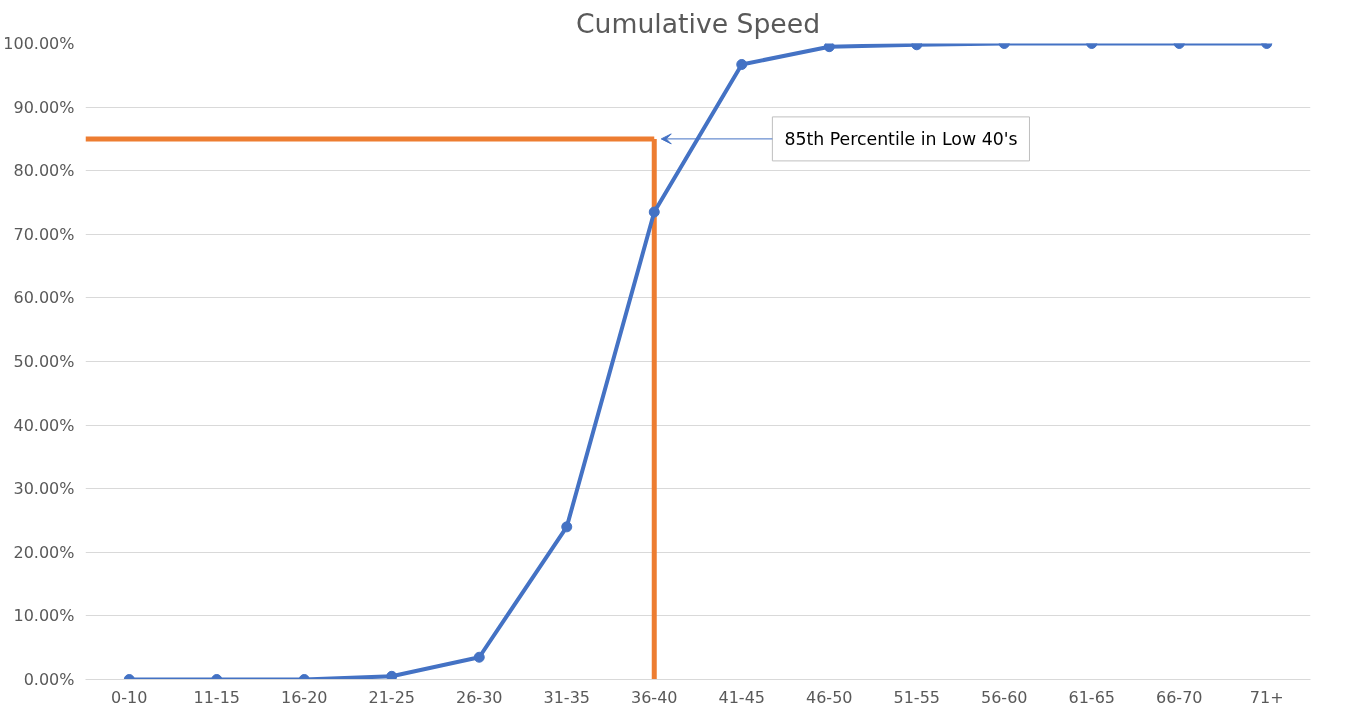 The image size is (1349, 714). Describe the element at coordinates (916, 697) in the screenshot. I see `x-tick-label: 51-55` at that location.